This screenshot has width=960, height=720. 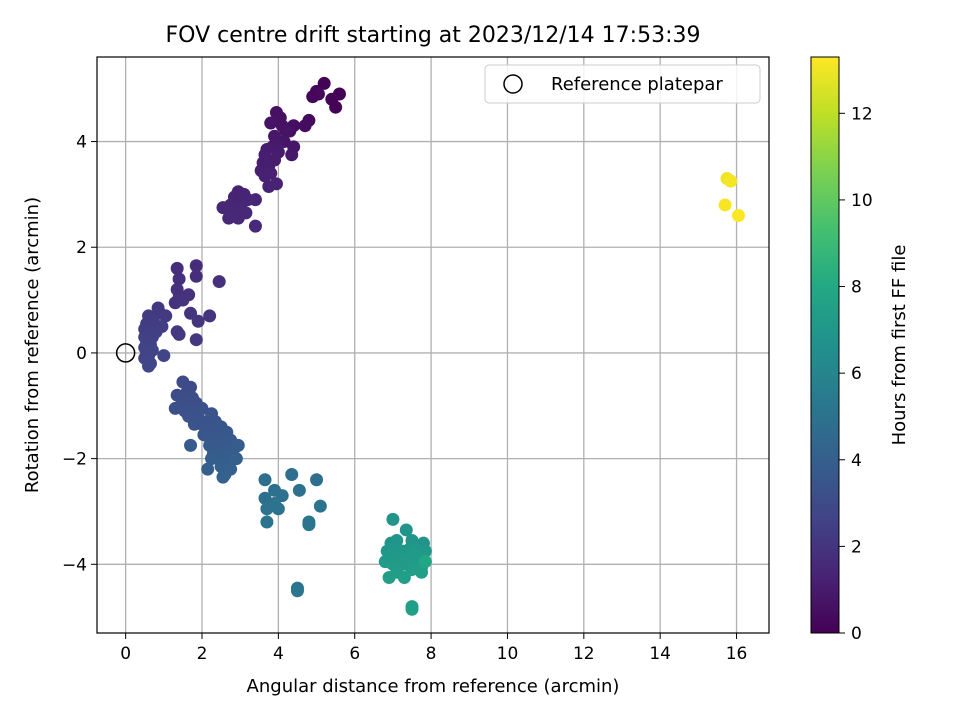 I want to click on colorbar-tick-label: 6, so click(x=856, y=374).